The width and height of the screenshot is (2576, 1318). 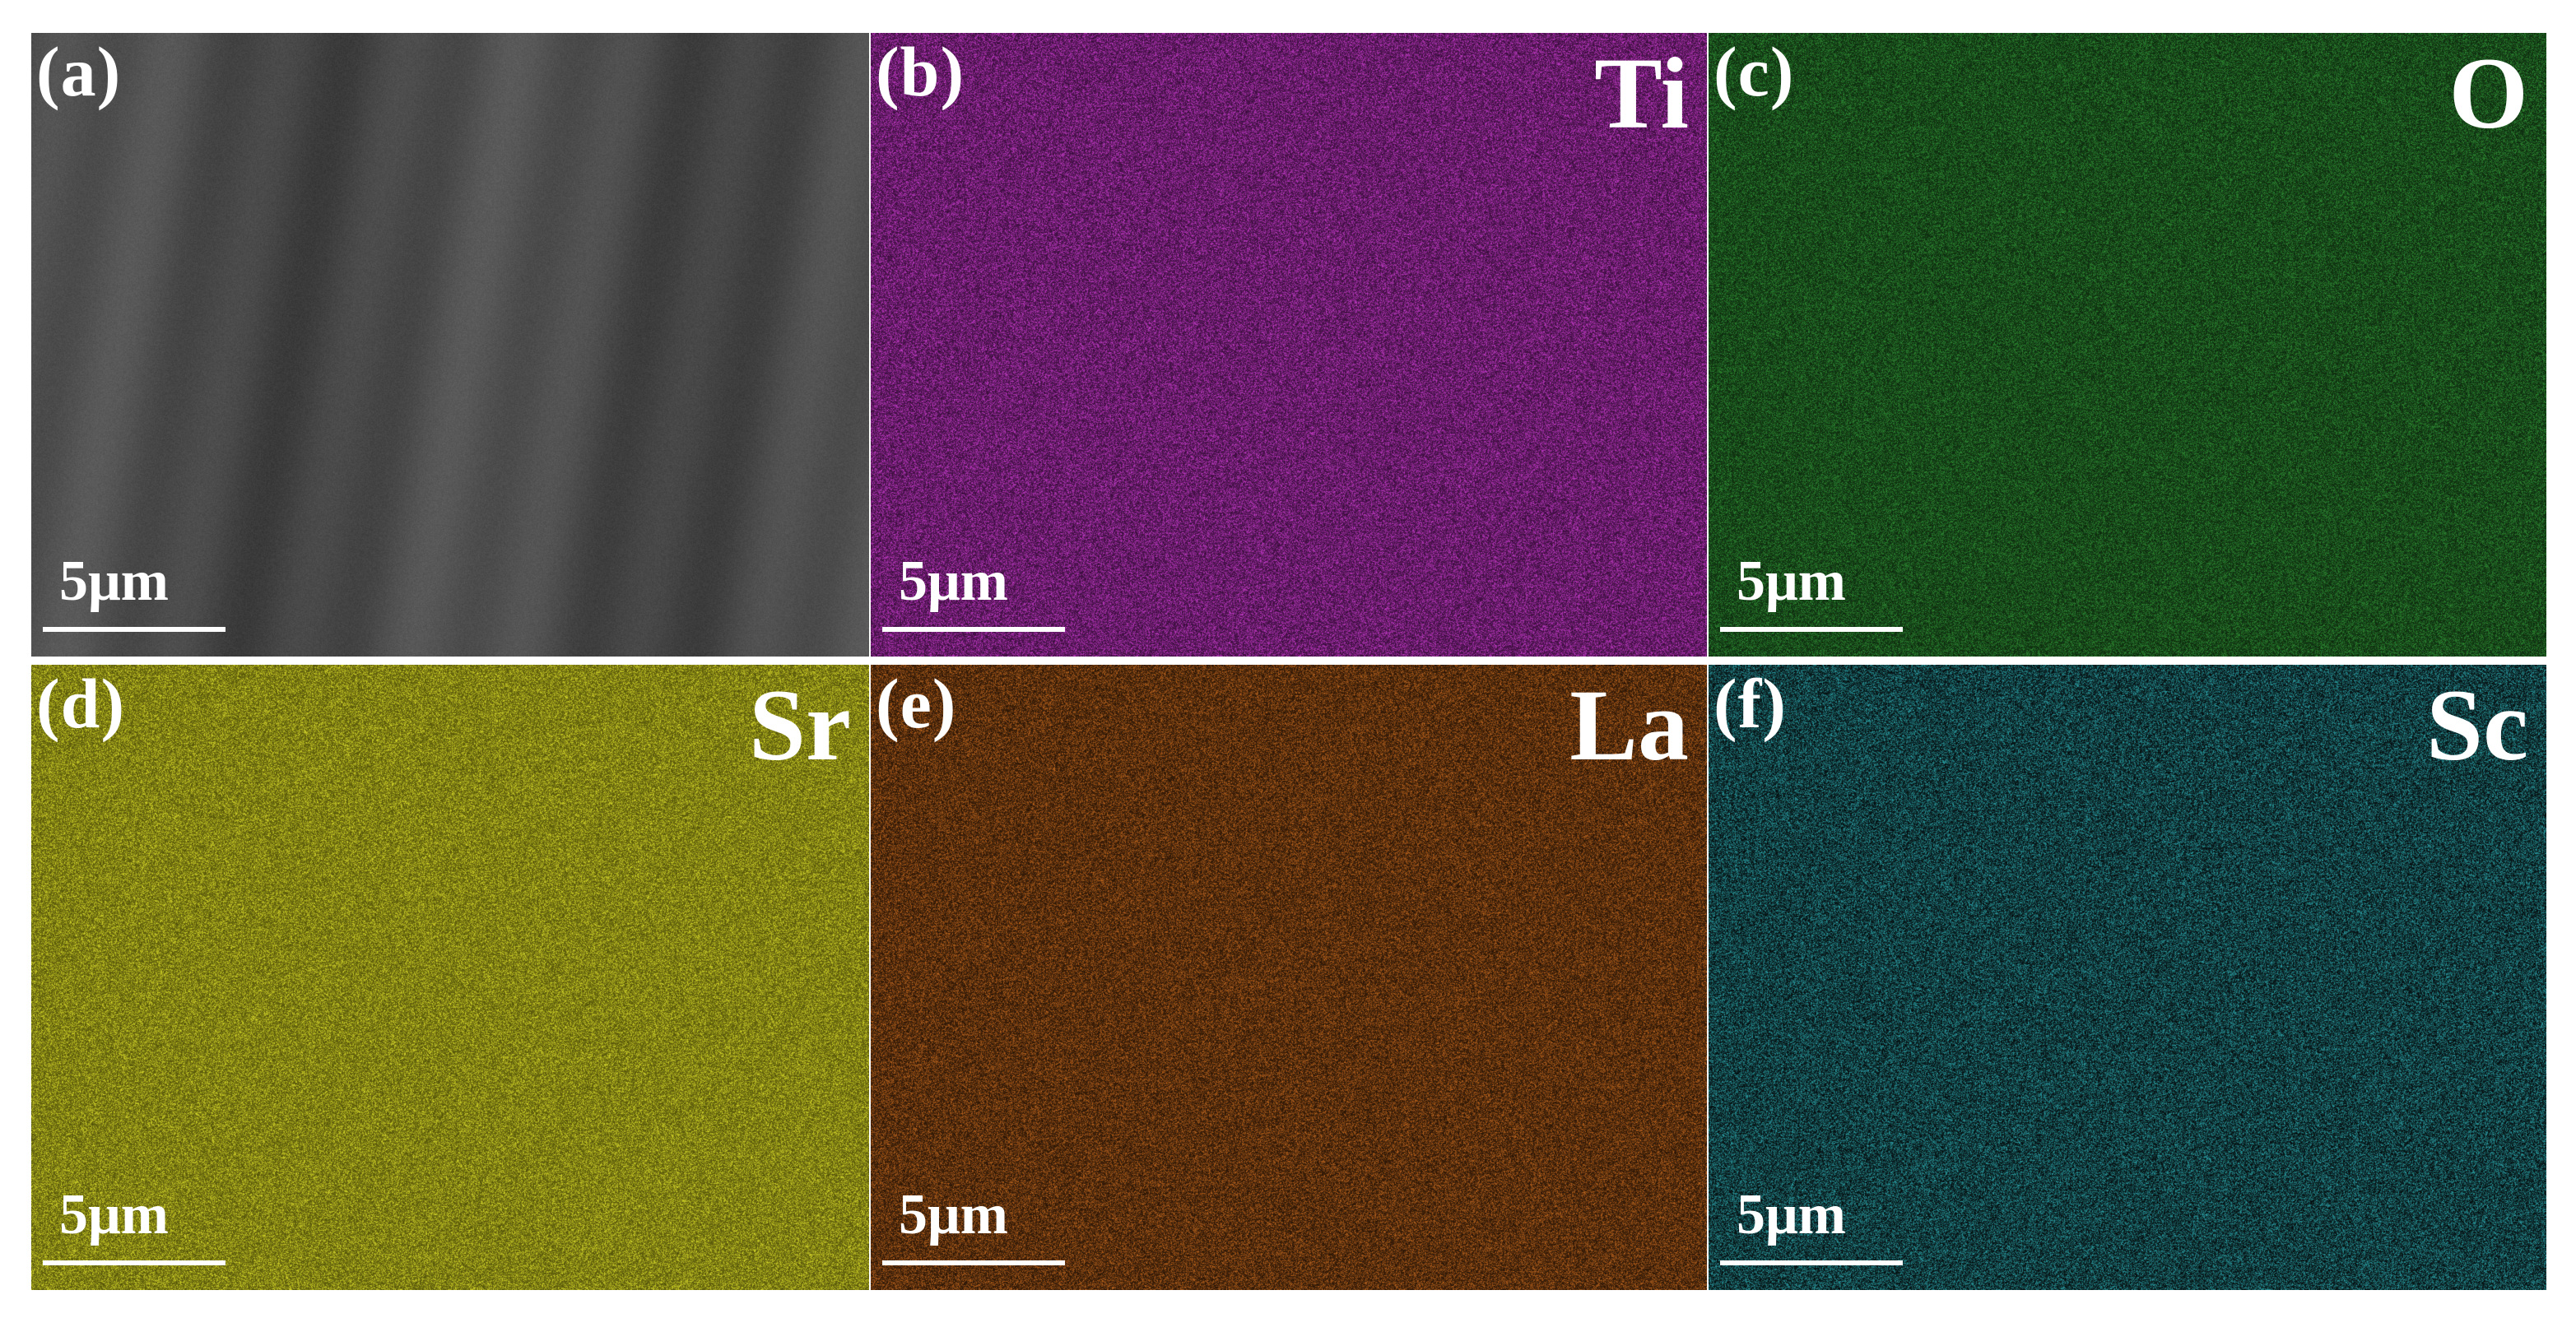 What do you see at coordinates (79, 72) in the screenshot?
I see `panel-label: (a)` at bounding box center [79, 72].